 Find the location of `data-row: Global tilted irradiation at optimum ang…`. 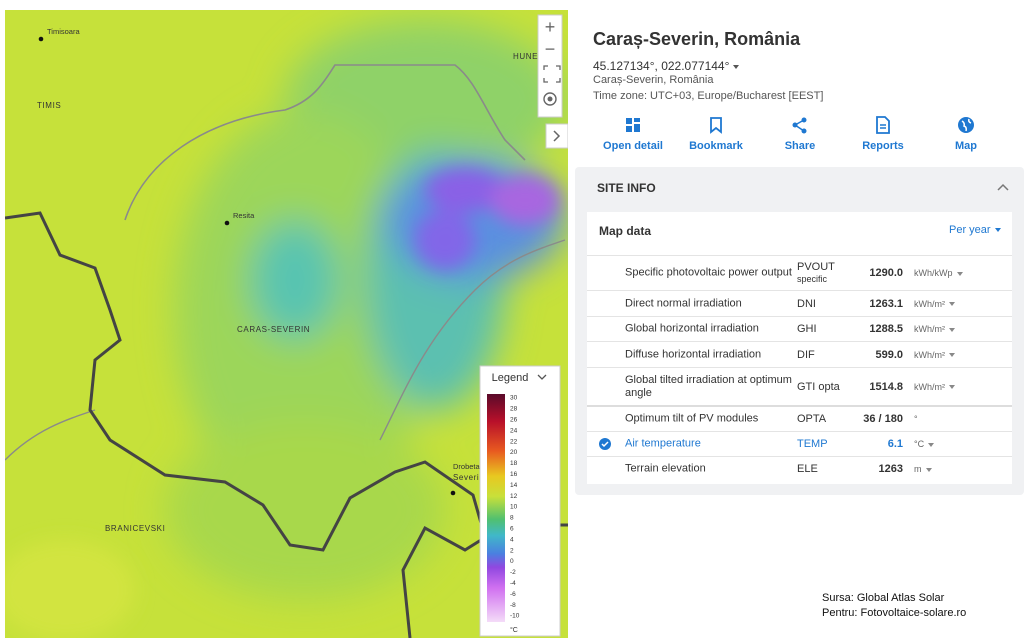

data-row: Global tilted irradiation at optimum ang… is located at coordinates (799, 386).